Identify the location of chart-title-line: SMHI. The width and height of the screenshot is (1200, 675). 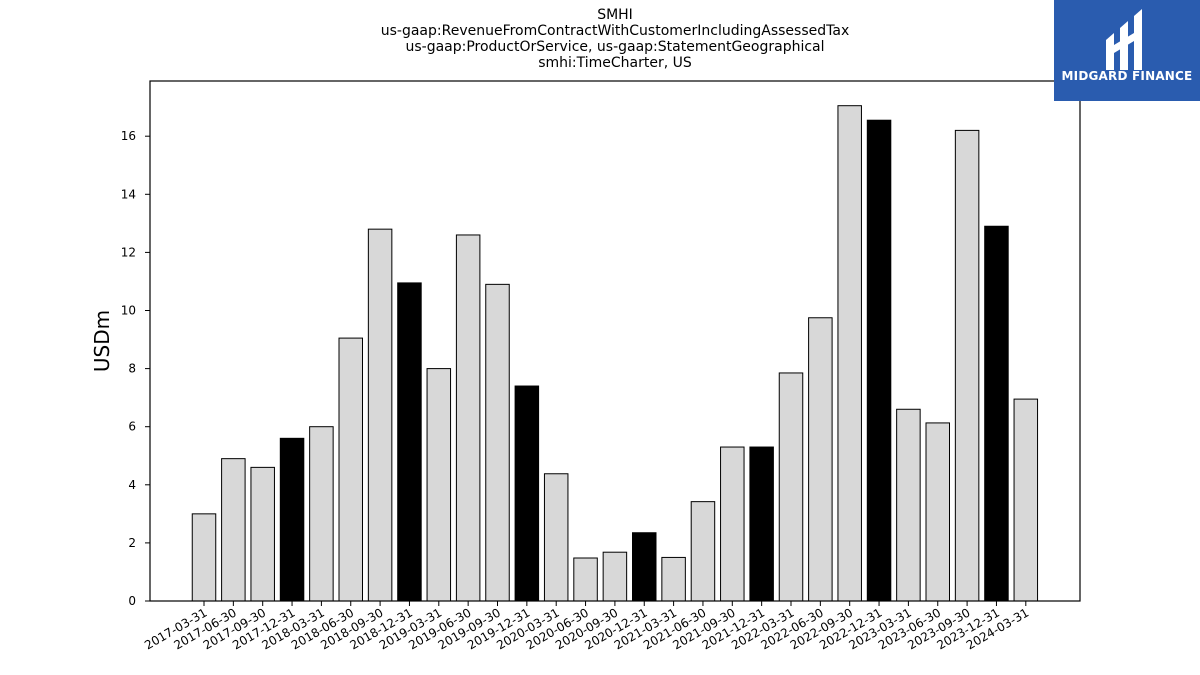
(615, 15).